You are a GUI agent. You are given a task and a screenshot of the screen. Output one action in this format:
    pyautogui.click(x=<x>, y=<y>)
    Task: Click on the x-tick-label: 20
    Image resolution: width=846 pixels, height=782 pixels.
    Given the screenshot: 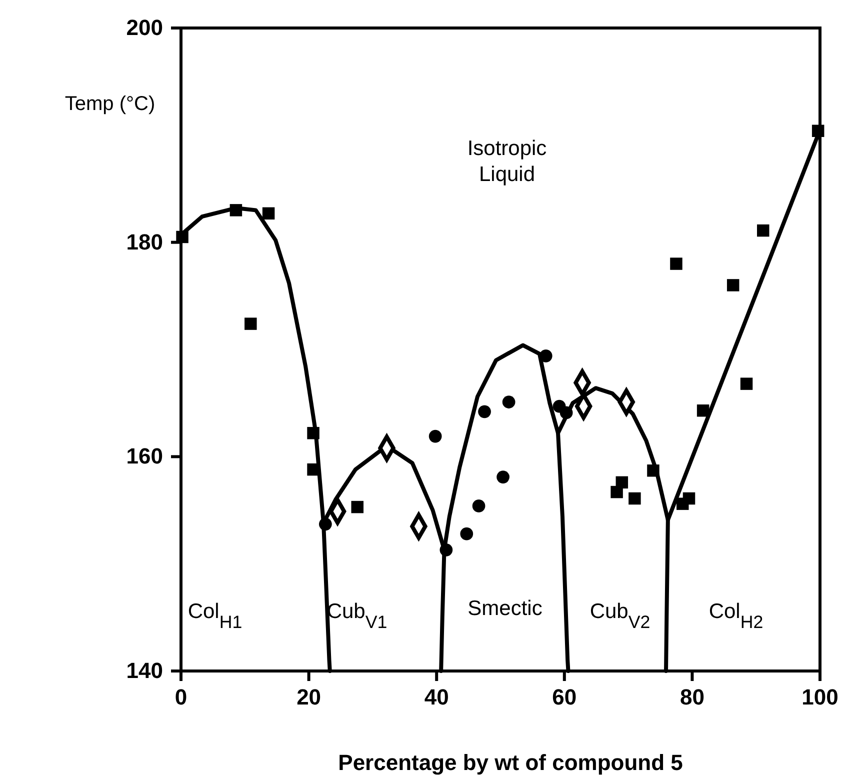 What is the action you would take?
    pyautogui.click(x=309, y=697)
    